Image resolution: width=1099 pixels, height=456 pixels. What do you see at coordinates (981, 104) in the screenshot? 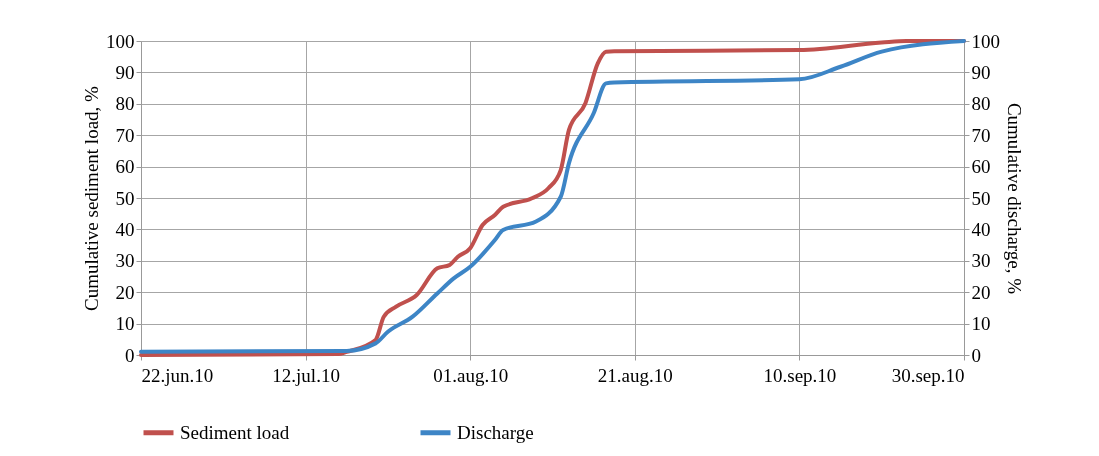
I see `y2-tick-label: 80` at bounding box center [981, 104].